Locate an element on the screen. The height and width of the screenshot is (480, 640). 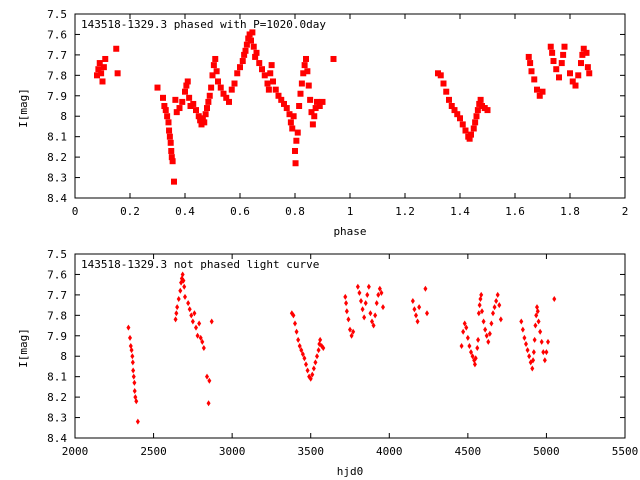
phased-x-tick-label: 1.8 is located at coordinates (570, 211).